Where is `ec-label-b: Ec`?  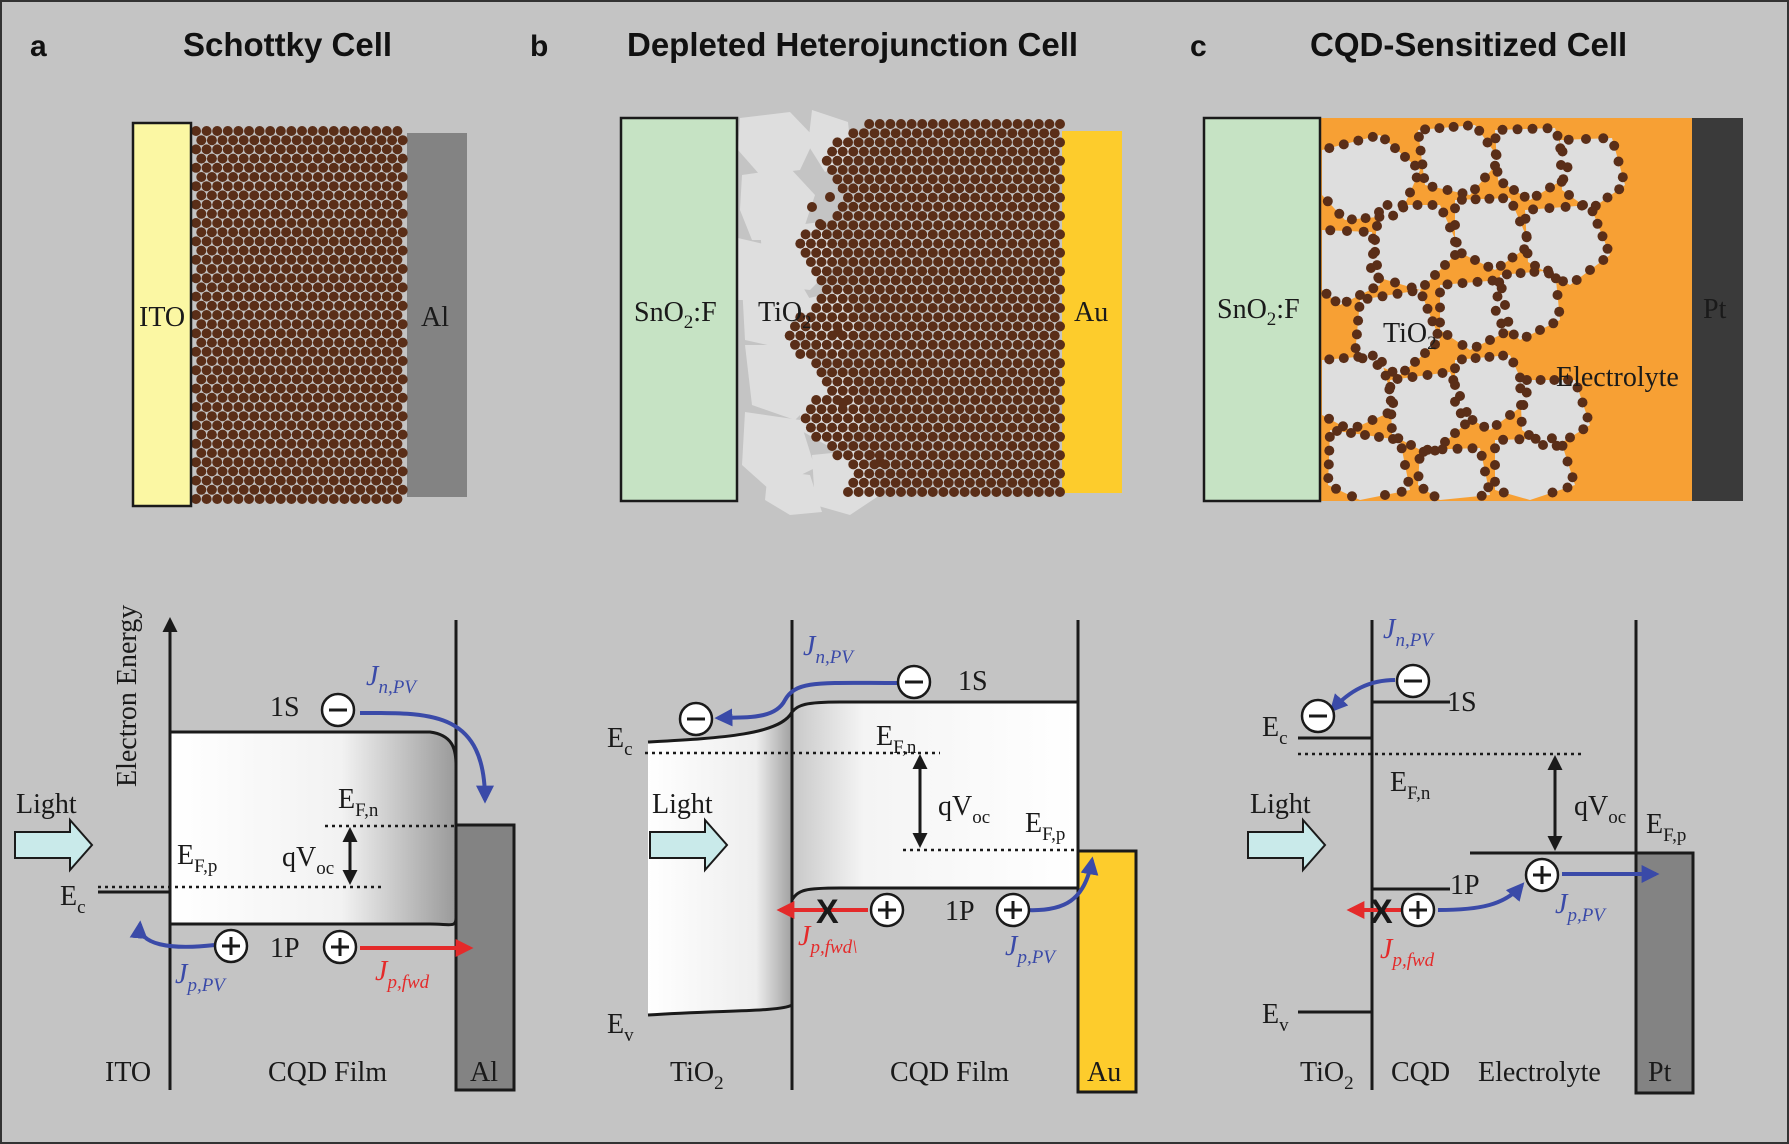 ec-label-b: Ec is located at coordinates (620, 741).